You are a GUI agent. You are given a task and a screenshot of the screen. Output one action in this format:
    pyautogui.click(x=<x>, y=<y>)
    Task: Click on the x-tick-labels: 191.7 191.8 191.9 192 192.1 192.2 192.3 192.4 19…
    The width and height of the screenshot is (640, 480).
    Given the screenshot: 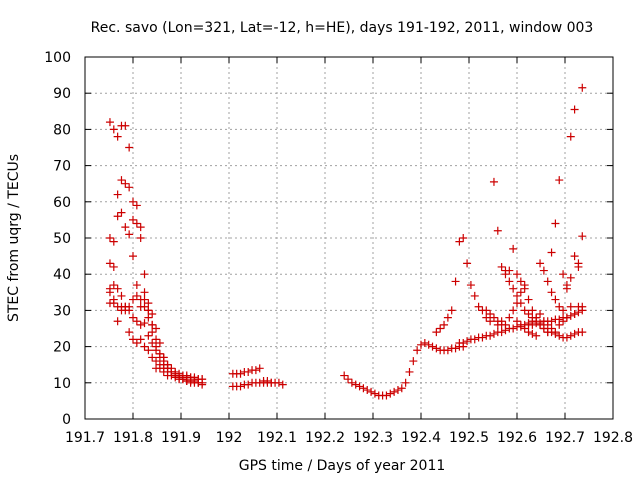 What is the action you would take?
    pyautogui.click(x=349, y=438)
    